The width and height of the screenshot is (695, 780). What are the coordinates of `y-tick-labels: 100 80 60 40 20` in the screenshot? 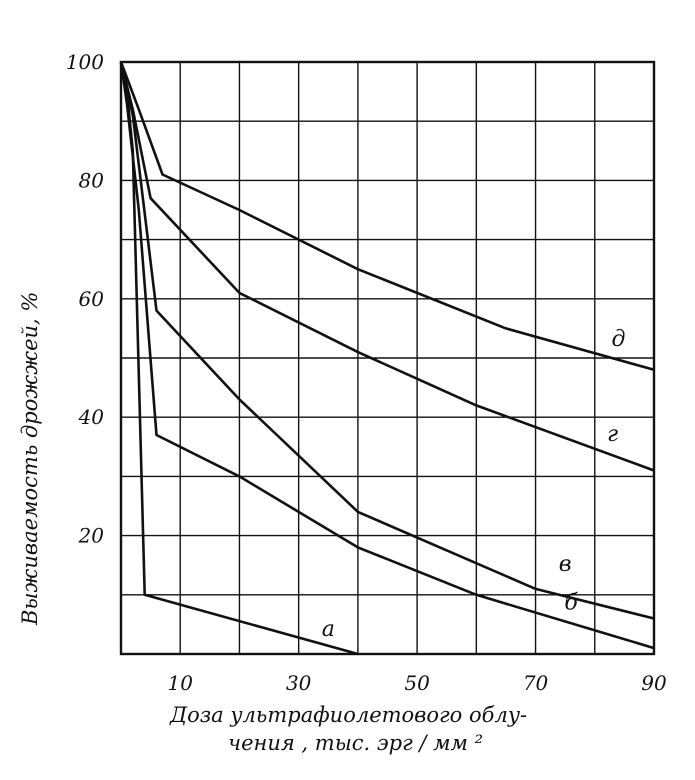 It's located at (85, 299).